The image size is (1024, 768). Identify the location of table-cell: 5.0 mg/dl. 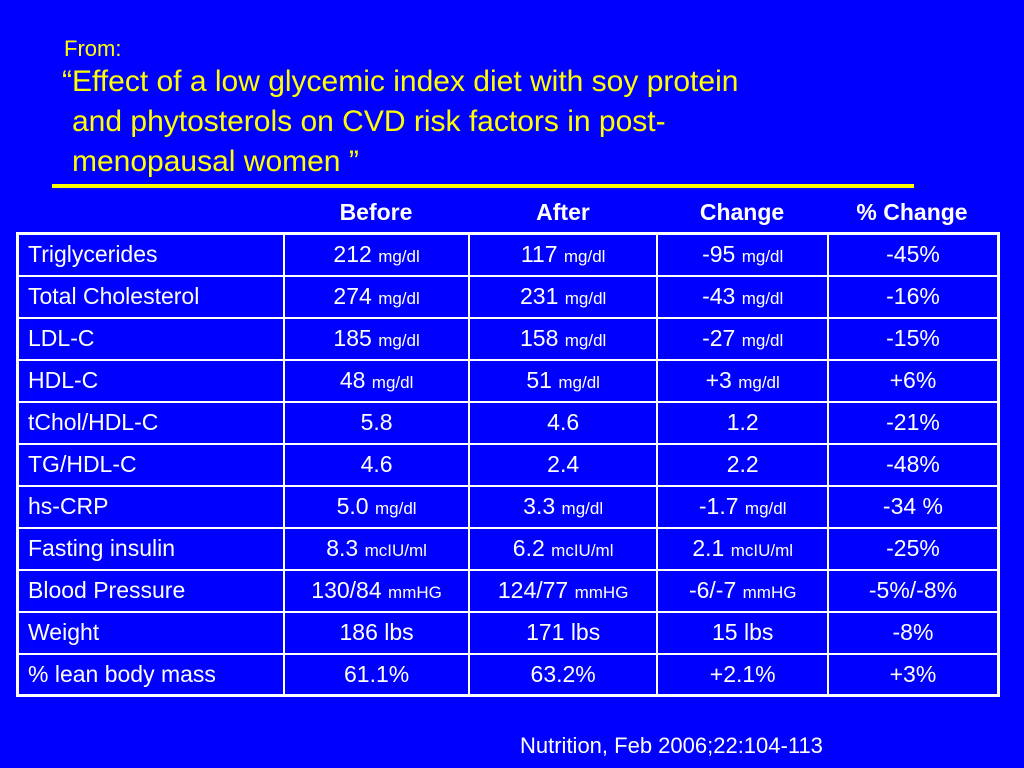
(376, 506).